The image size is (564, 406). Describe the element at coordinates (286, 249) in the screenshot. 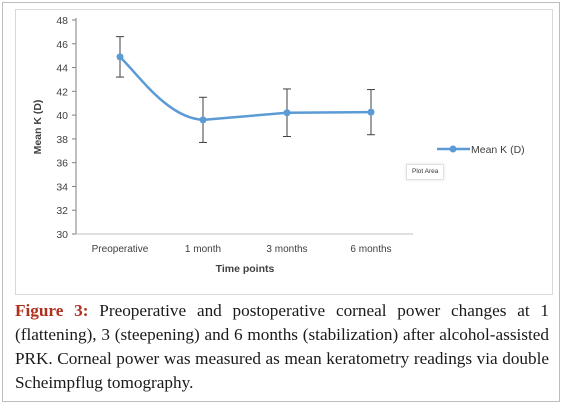

I see `x-tick-label: 3 months` at that location.